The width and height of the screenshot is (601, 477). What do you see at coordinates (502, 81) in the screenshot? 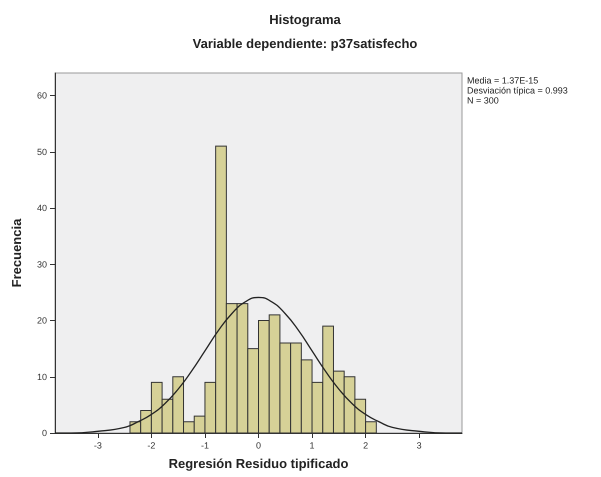
I see `text: Media = 1.37E-15` at bounding box center [502, 81].